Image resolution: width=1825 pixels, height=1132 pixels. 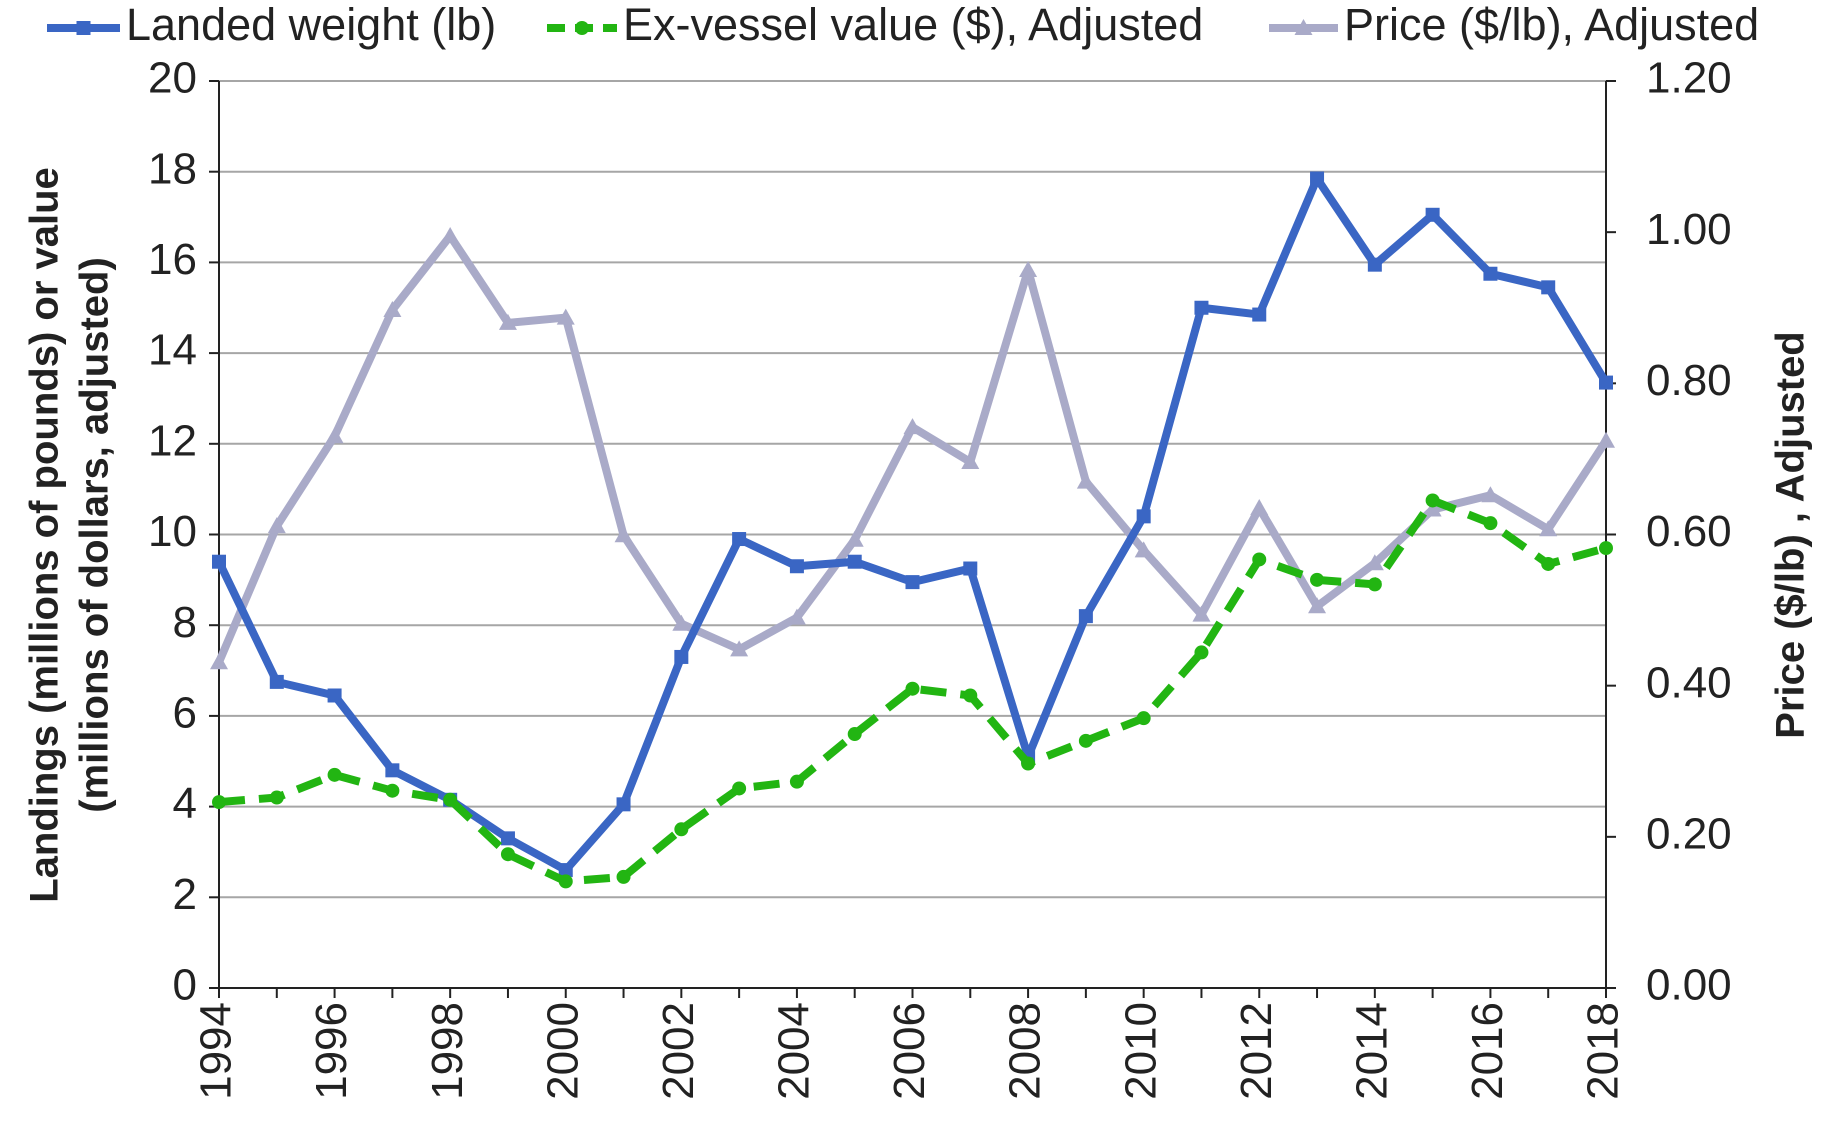 What do you see at coordinates (172, 531) in the screenshot?
I see `y-tick-label: 10` at bounding box center [172, 531].